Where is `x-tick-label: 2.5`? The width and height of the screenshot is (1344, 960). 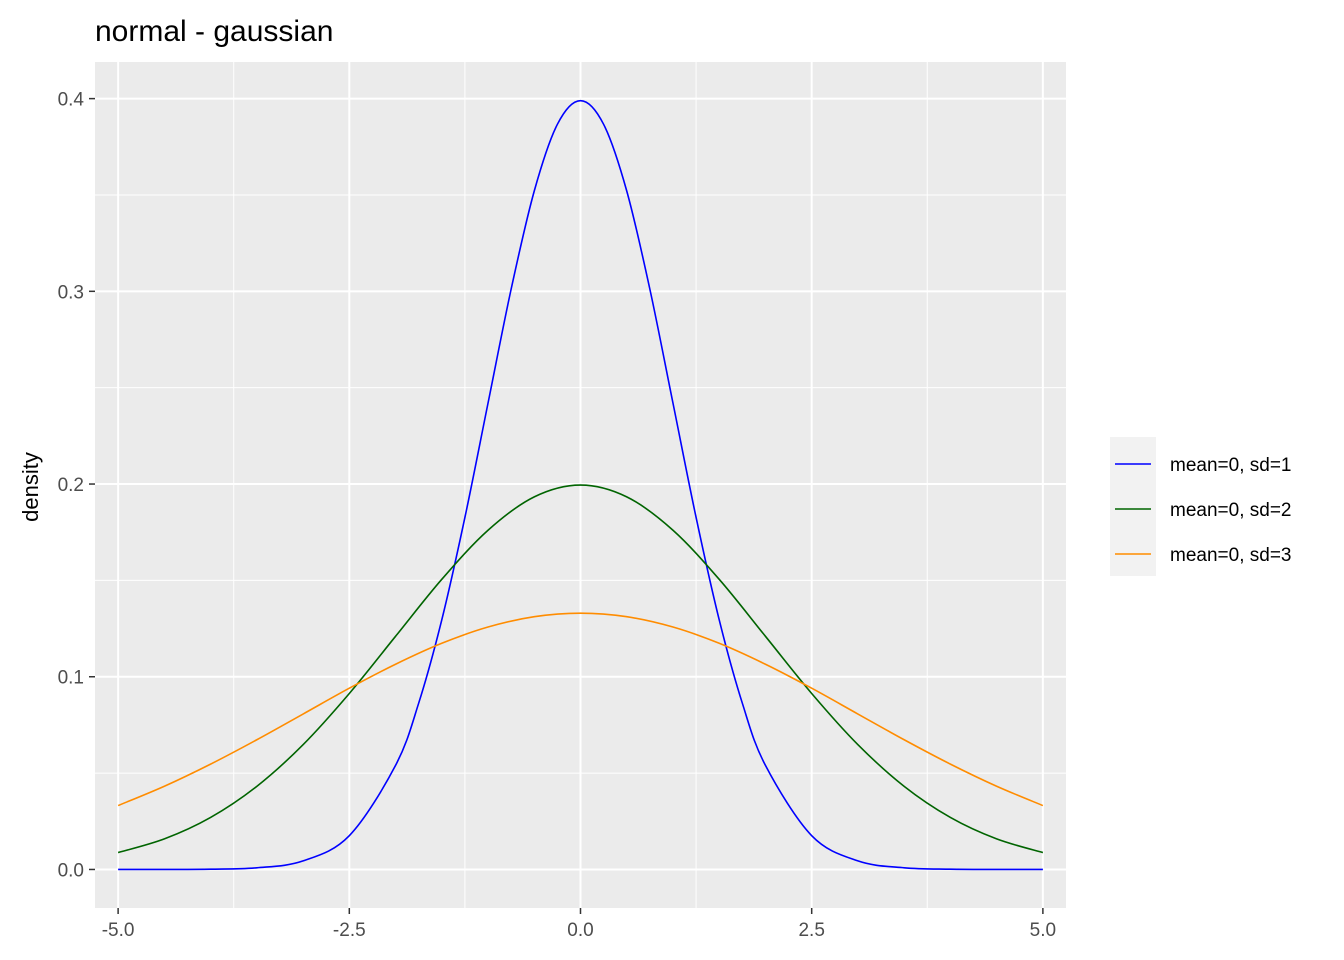 x-tick-label: 2.5 is located at coordinates (811, 930).